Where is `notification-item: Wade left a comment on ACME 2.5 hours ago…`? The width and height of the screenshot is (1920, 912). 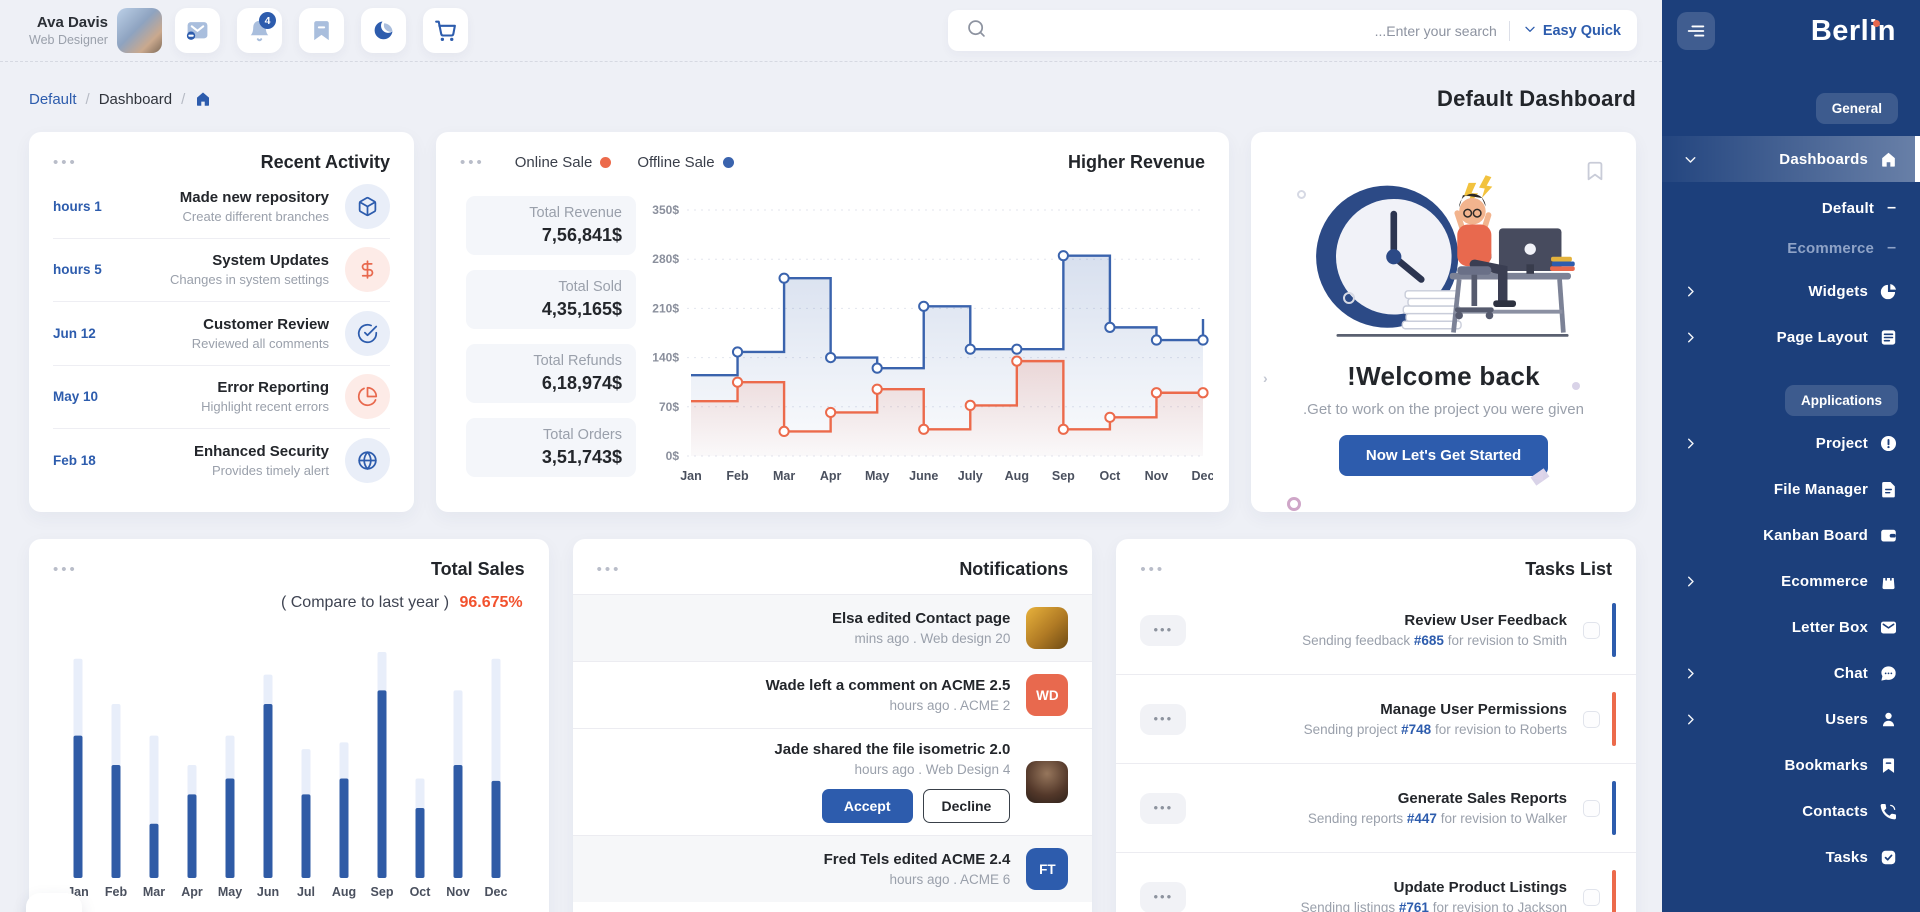
notification-item: Wade left a comment on ACME 2.5 hours ago… is located at coordinates (832, 694).